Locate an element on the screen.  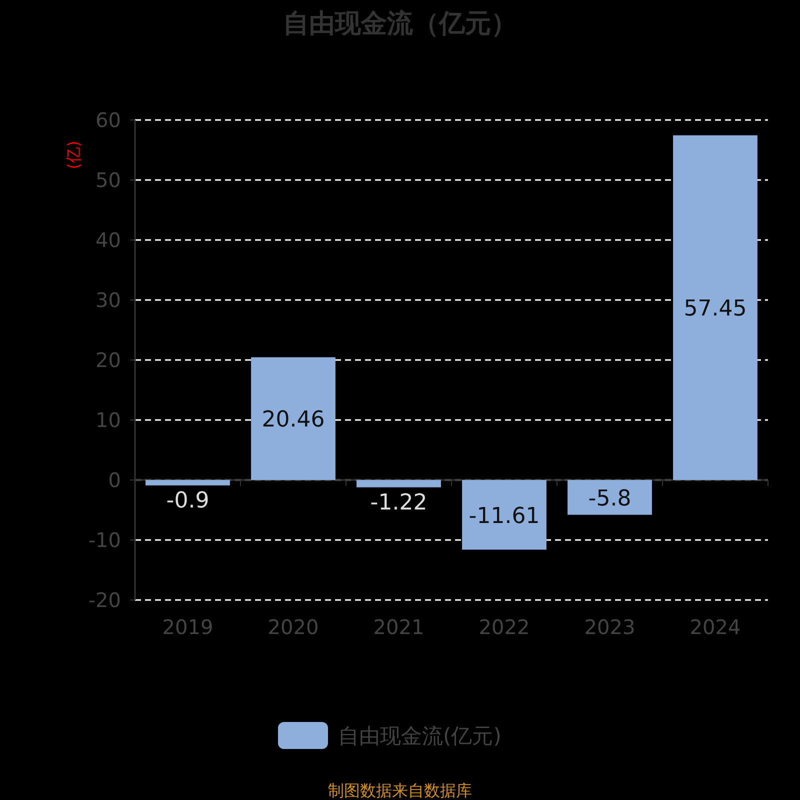
y-axis-title: (亿) is located at coordinates (73, 155).